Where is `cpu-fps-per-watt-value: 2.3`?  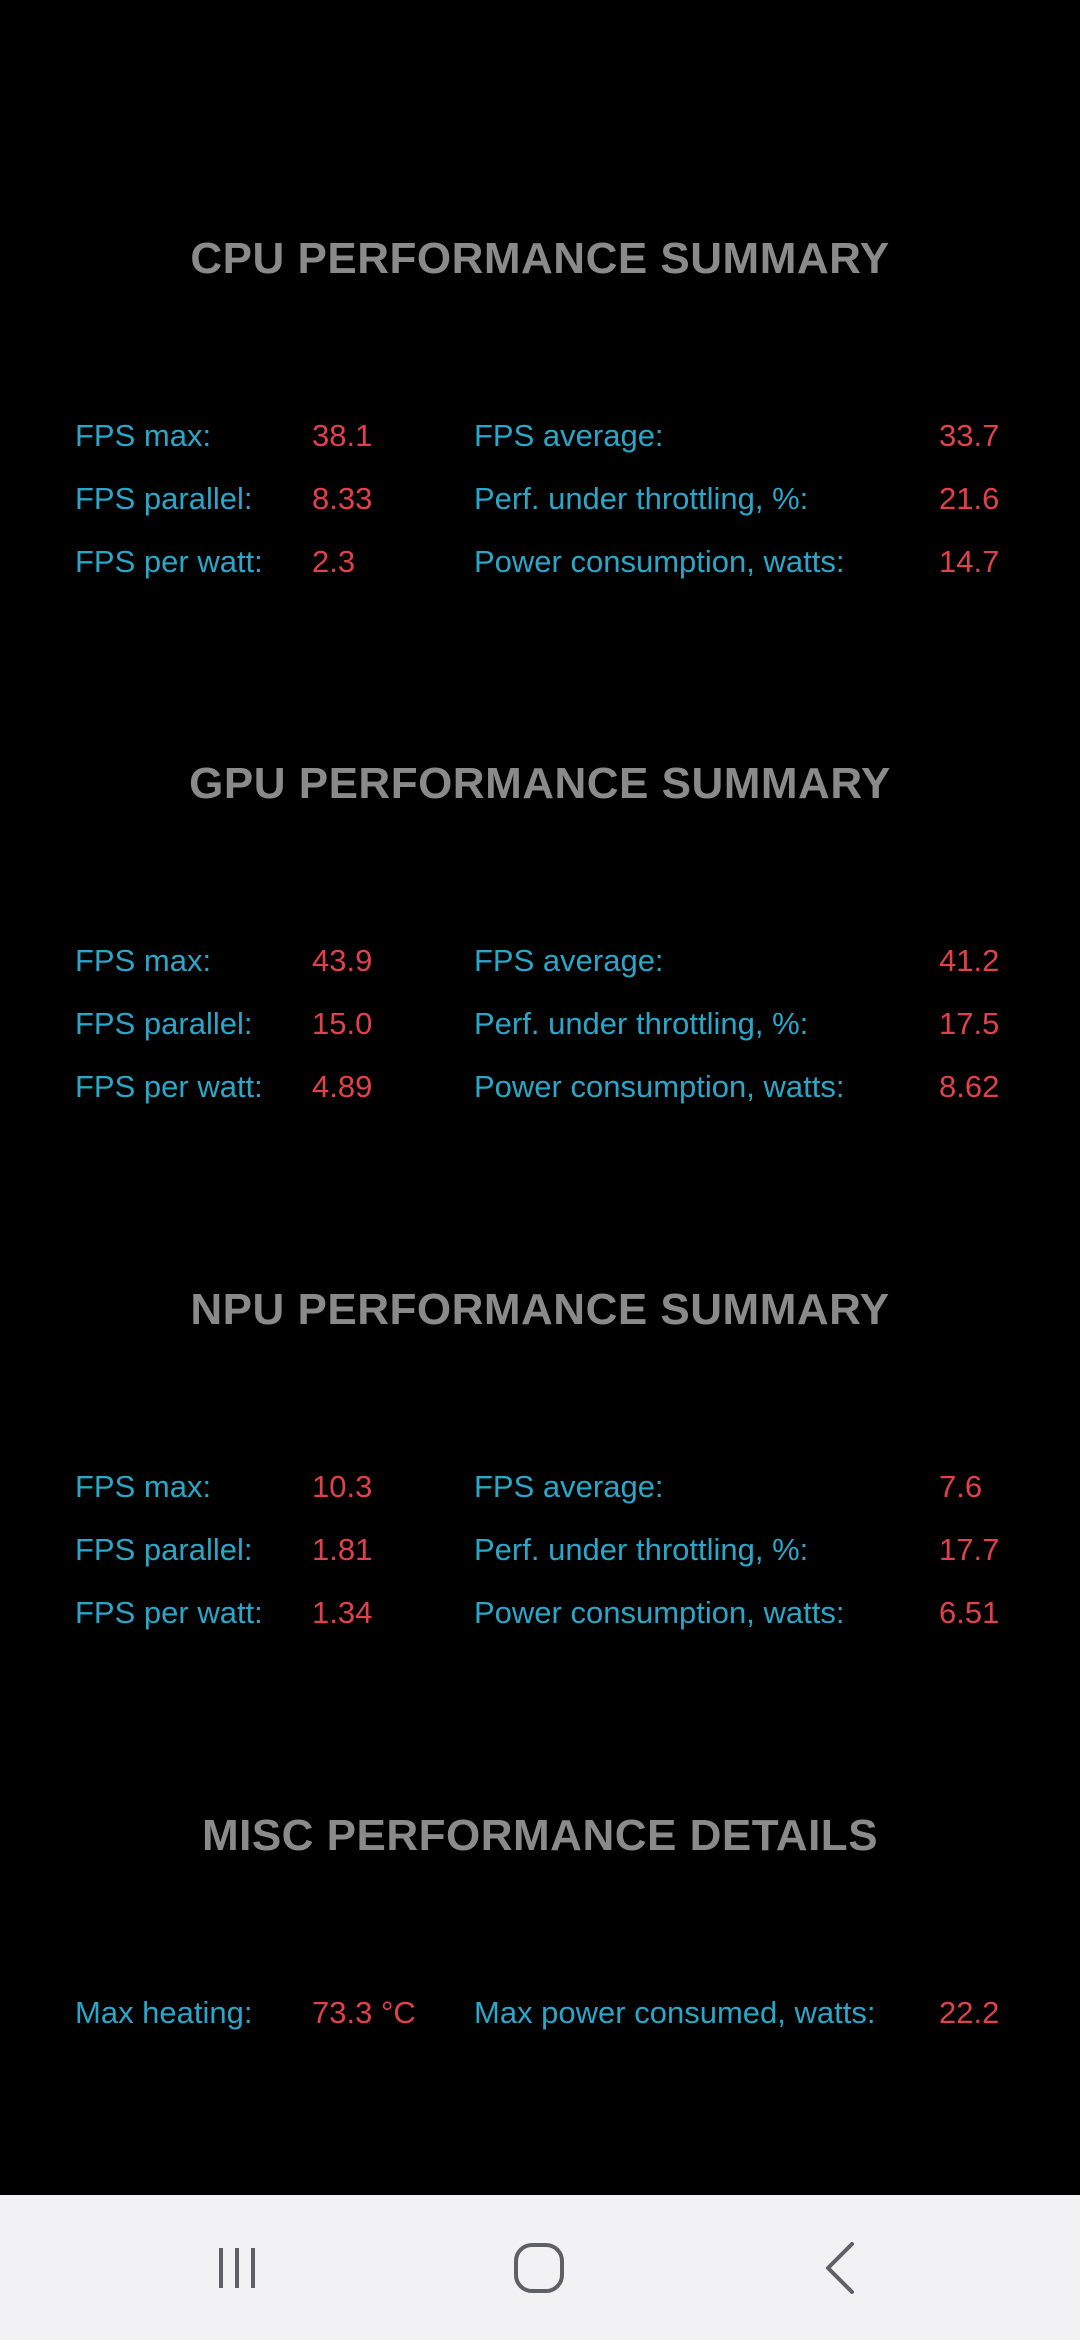 cpu-fps-per-watt-value: 2.3 is located at coordinates (334, 561).